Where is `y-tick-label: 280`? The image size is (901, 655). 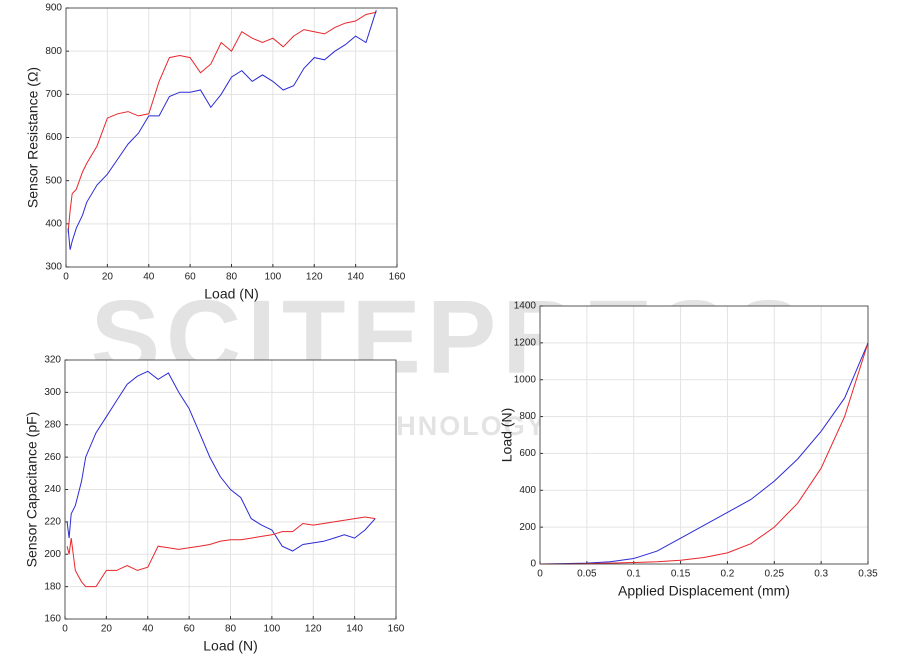 y-tick-label: 280 is located at coordinates (52, 424).